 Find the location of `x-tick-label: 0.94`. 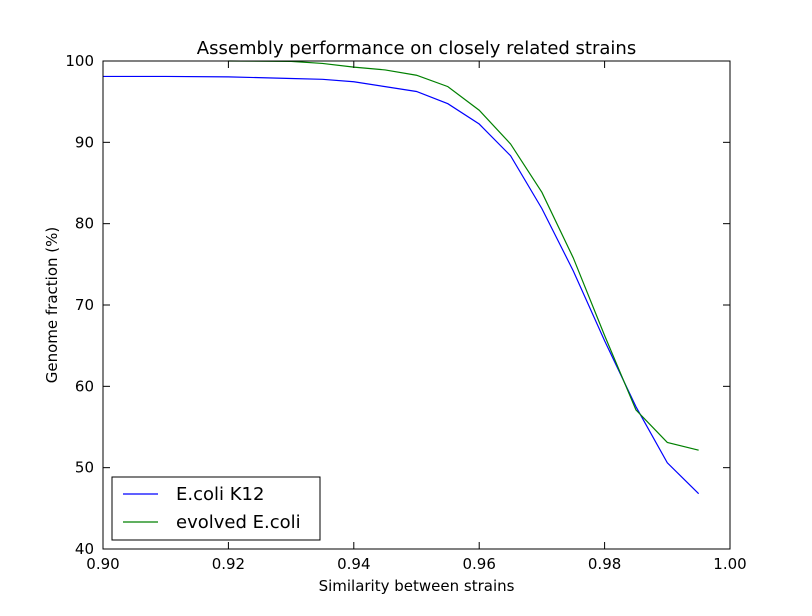

x-tick-label: 0.94 is located at coordinates (353, 564).